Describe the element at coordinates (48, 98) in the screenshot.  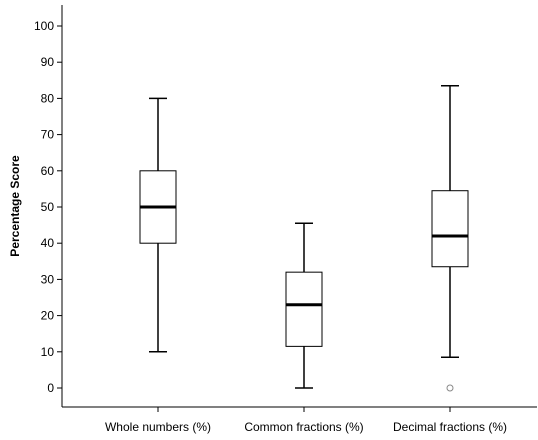
I see `y-tick-label: 80` at that location.